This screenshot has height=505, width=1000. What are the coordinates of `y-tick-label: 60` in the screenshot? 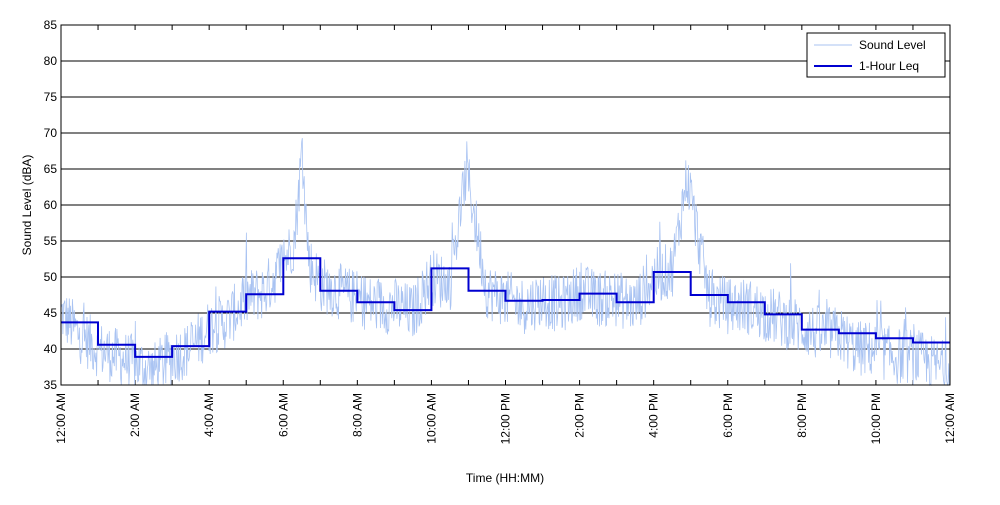 It's located at (51, 205).